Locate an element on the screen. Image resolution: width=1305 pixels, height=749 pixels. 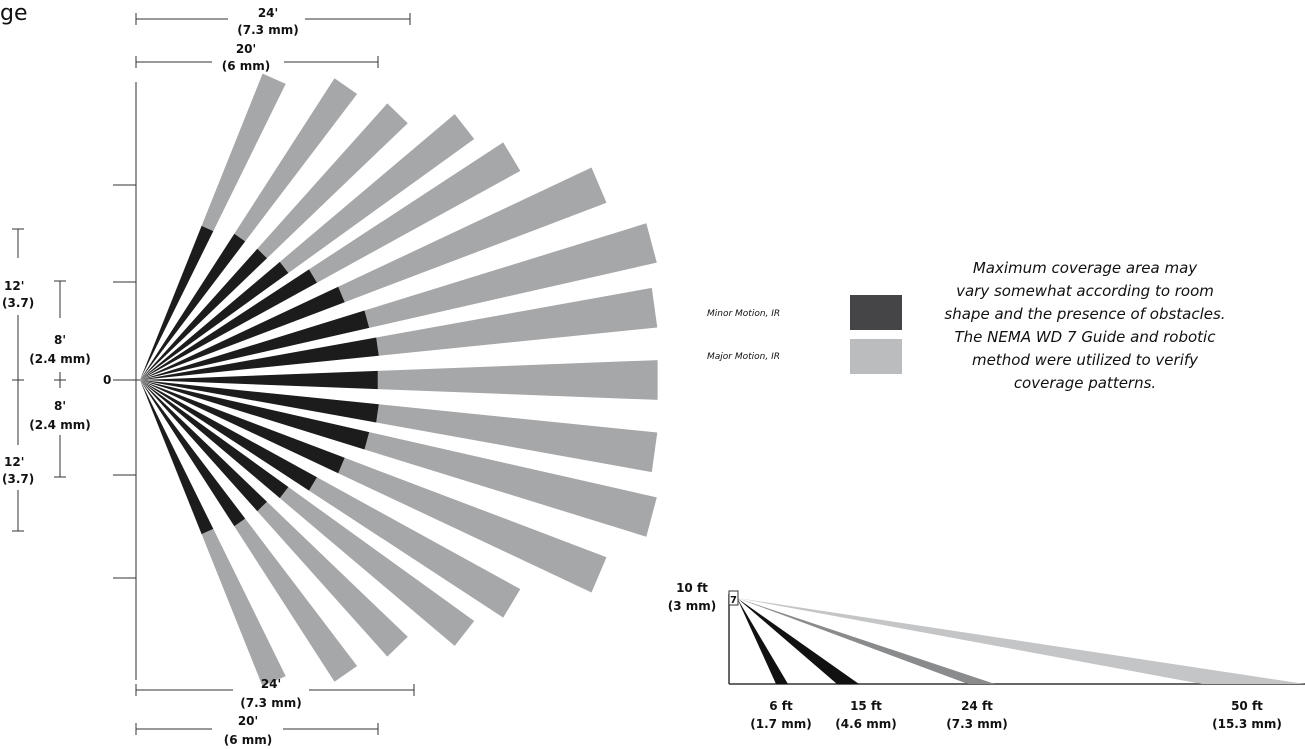
bottom-dim-24-mm: (7.3 mm) is located at coordinates (270, 703).